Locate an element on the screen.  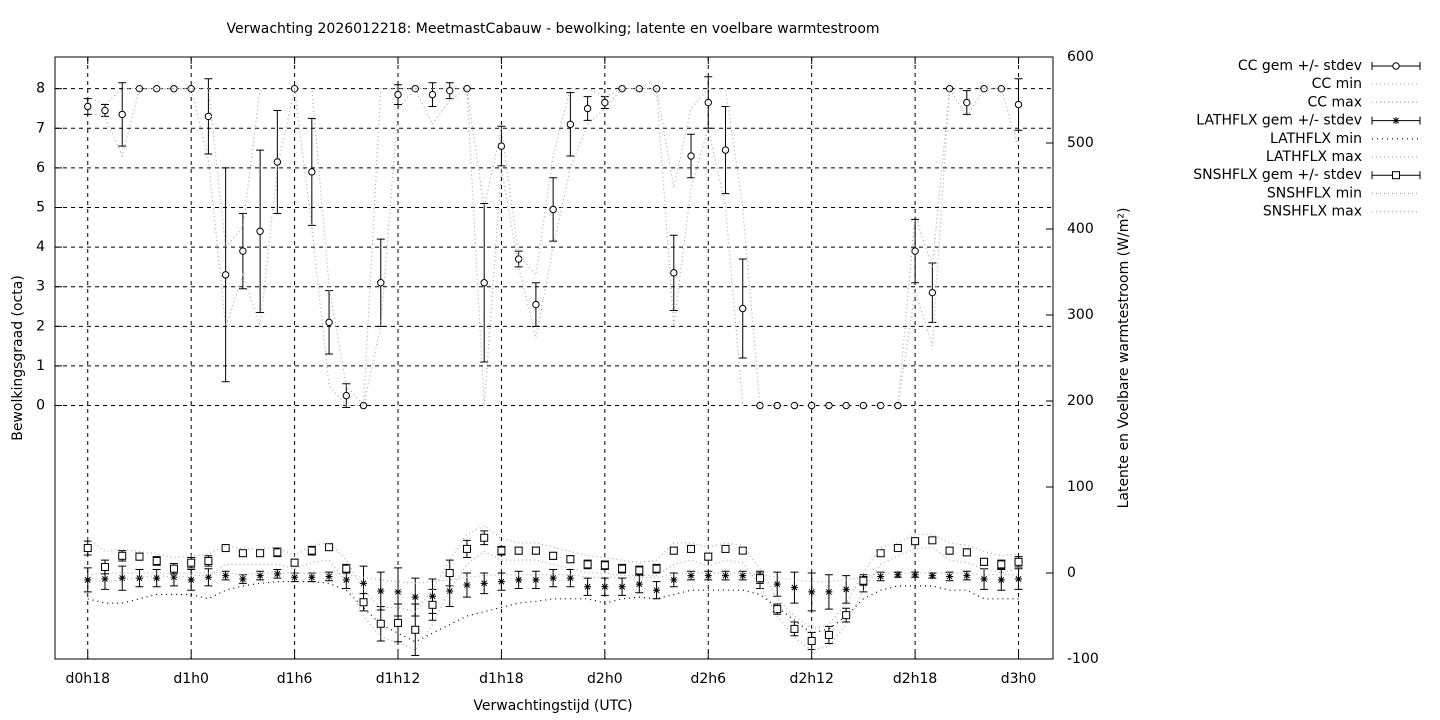
y2-tick-label: 100 is located at coordinates (1080, 487).